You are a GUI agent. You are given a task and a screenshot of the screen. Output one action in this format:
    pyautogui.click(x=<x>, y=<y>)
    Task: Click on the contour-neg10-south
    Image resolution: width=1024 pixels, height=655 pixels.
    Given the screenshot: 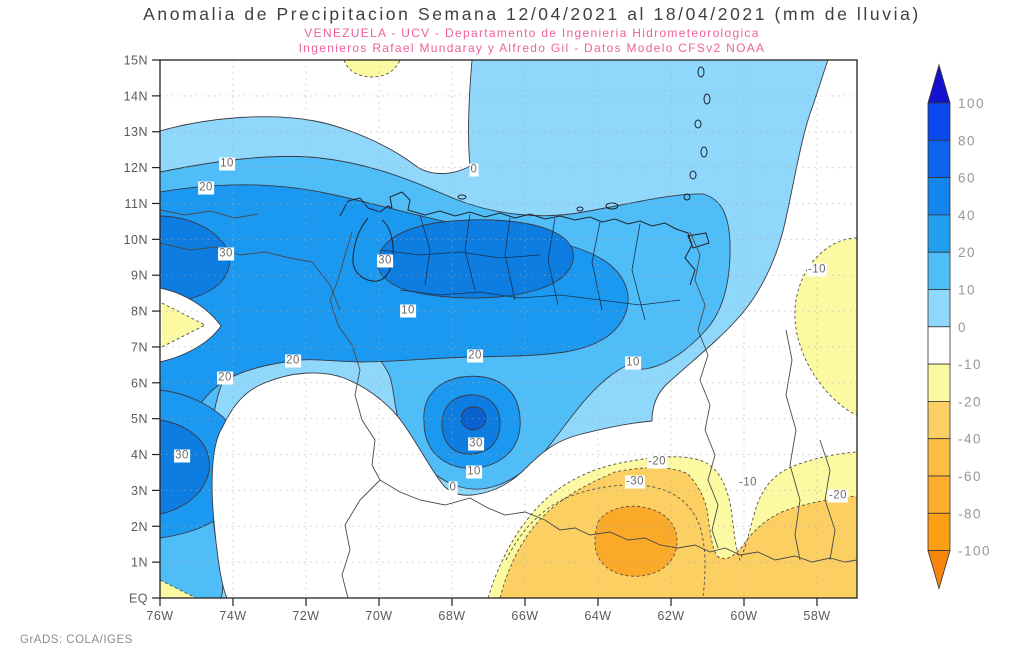 What is the action you would take?
    pyautogui.click(x=672, y=524)
    